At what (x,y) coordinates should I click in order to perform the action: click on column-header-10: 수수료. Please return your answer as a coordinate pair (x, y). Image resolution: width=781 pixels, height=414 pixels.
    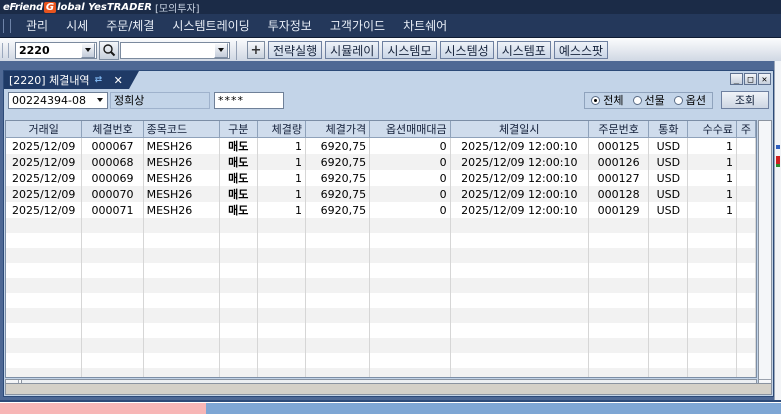
    Looking at the image, I should click on (712, 129).